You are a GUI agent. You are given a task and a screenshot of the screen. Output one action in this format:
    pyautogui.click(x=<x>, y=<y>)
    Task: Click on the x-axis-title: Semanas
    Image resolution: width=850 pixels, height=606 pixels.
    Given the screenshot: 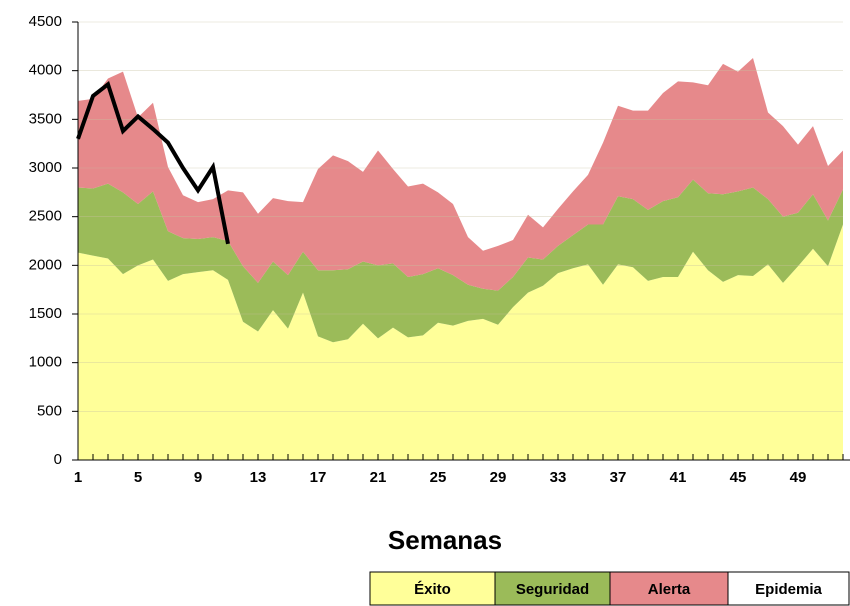 What is the action you would take?
    pyautogui.click(x=445, y=540)
    